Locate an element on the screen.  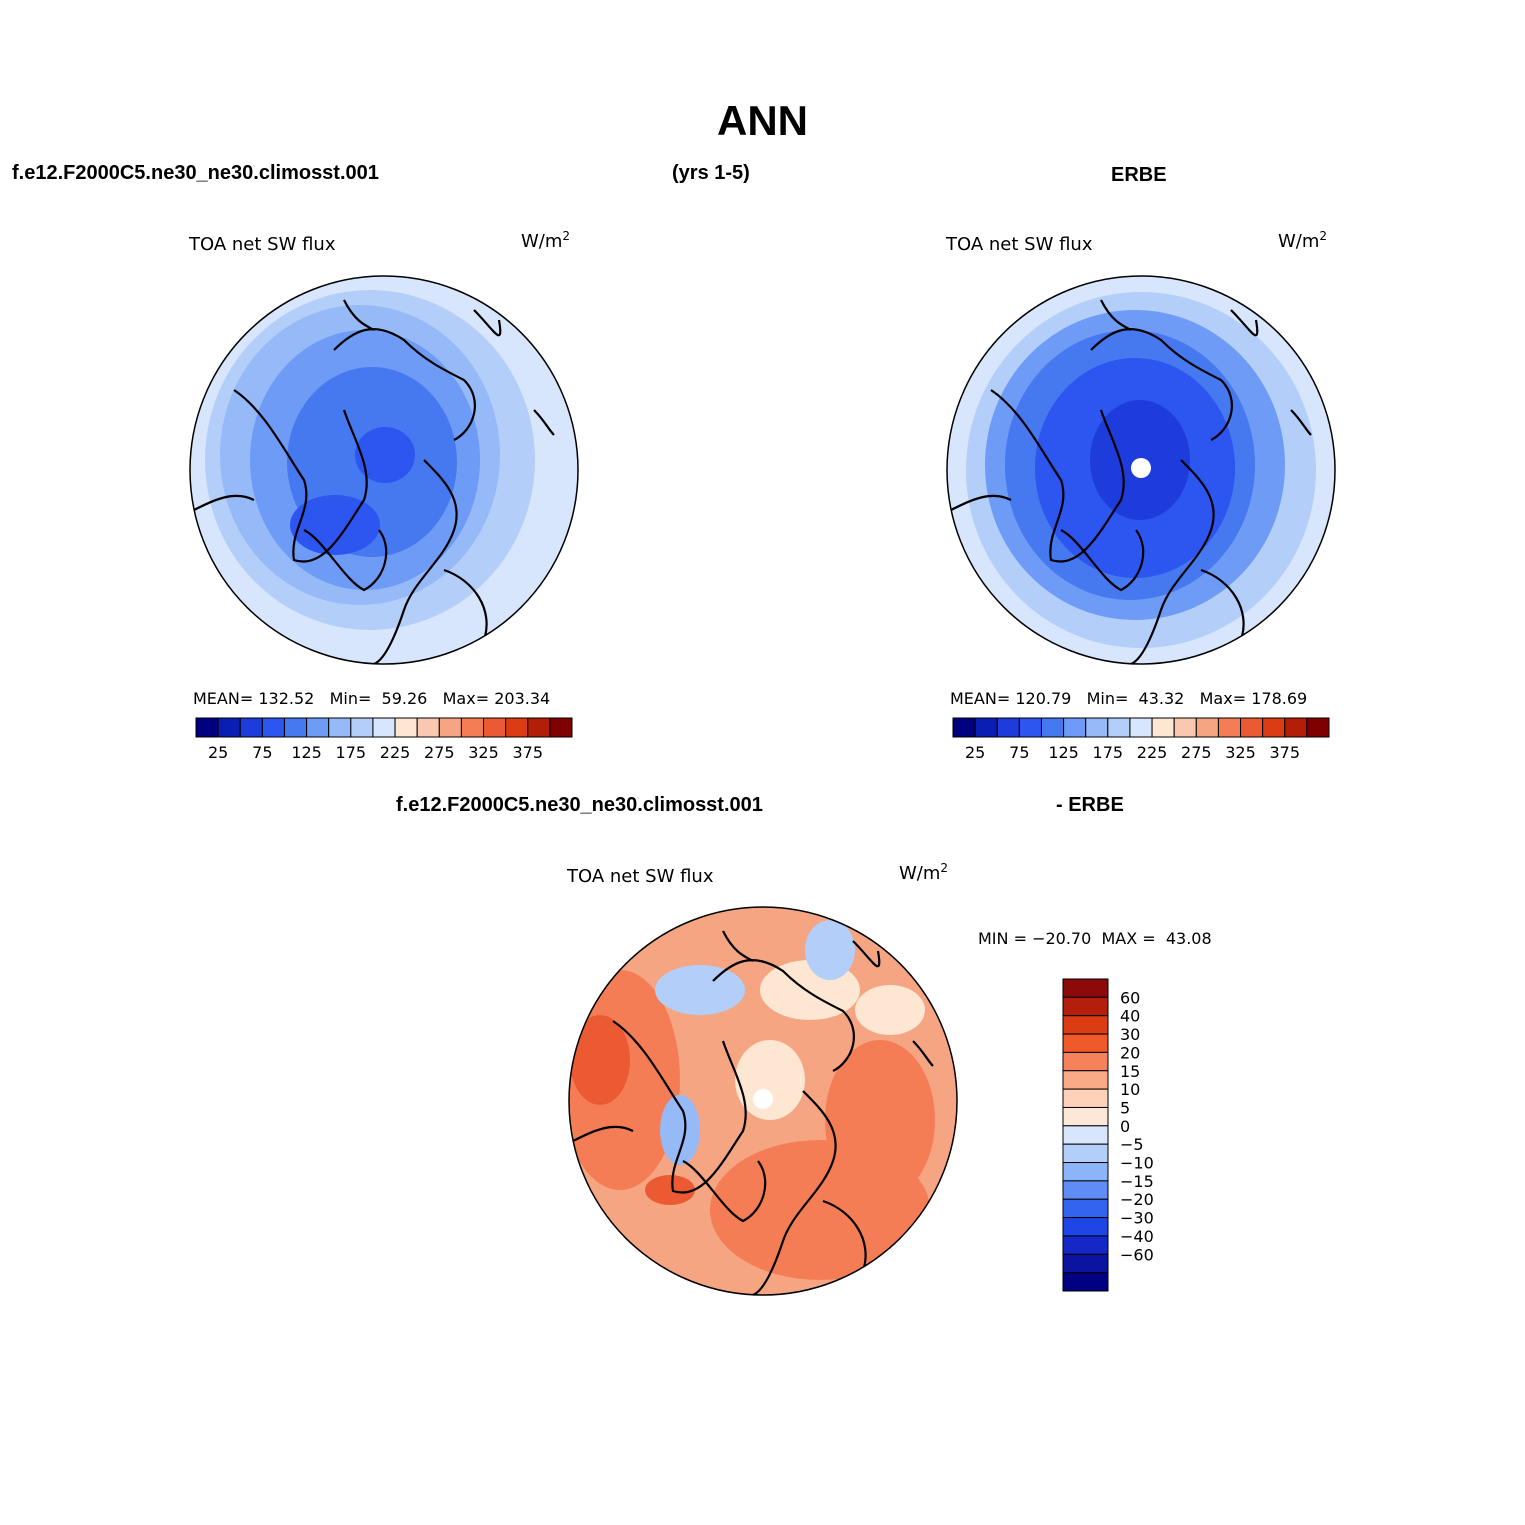
model-units-label: W/m2 is located at coordinates (546, 240).